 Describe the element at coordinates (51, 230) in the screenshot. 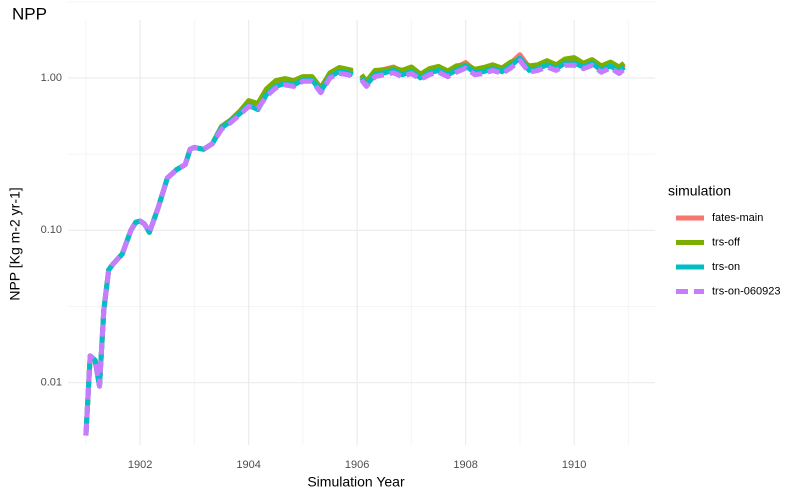

I see `y-tick-label: 0.10` at that location.